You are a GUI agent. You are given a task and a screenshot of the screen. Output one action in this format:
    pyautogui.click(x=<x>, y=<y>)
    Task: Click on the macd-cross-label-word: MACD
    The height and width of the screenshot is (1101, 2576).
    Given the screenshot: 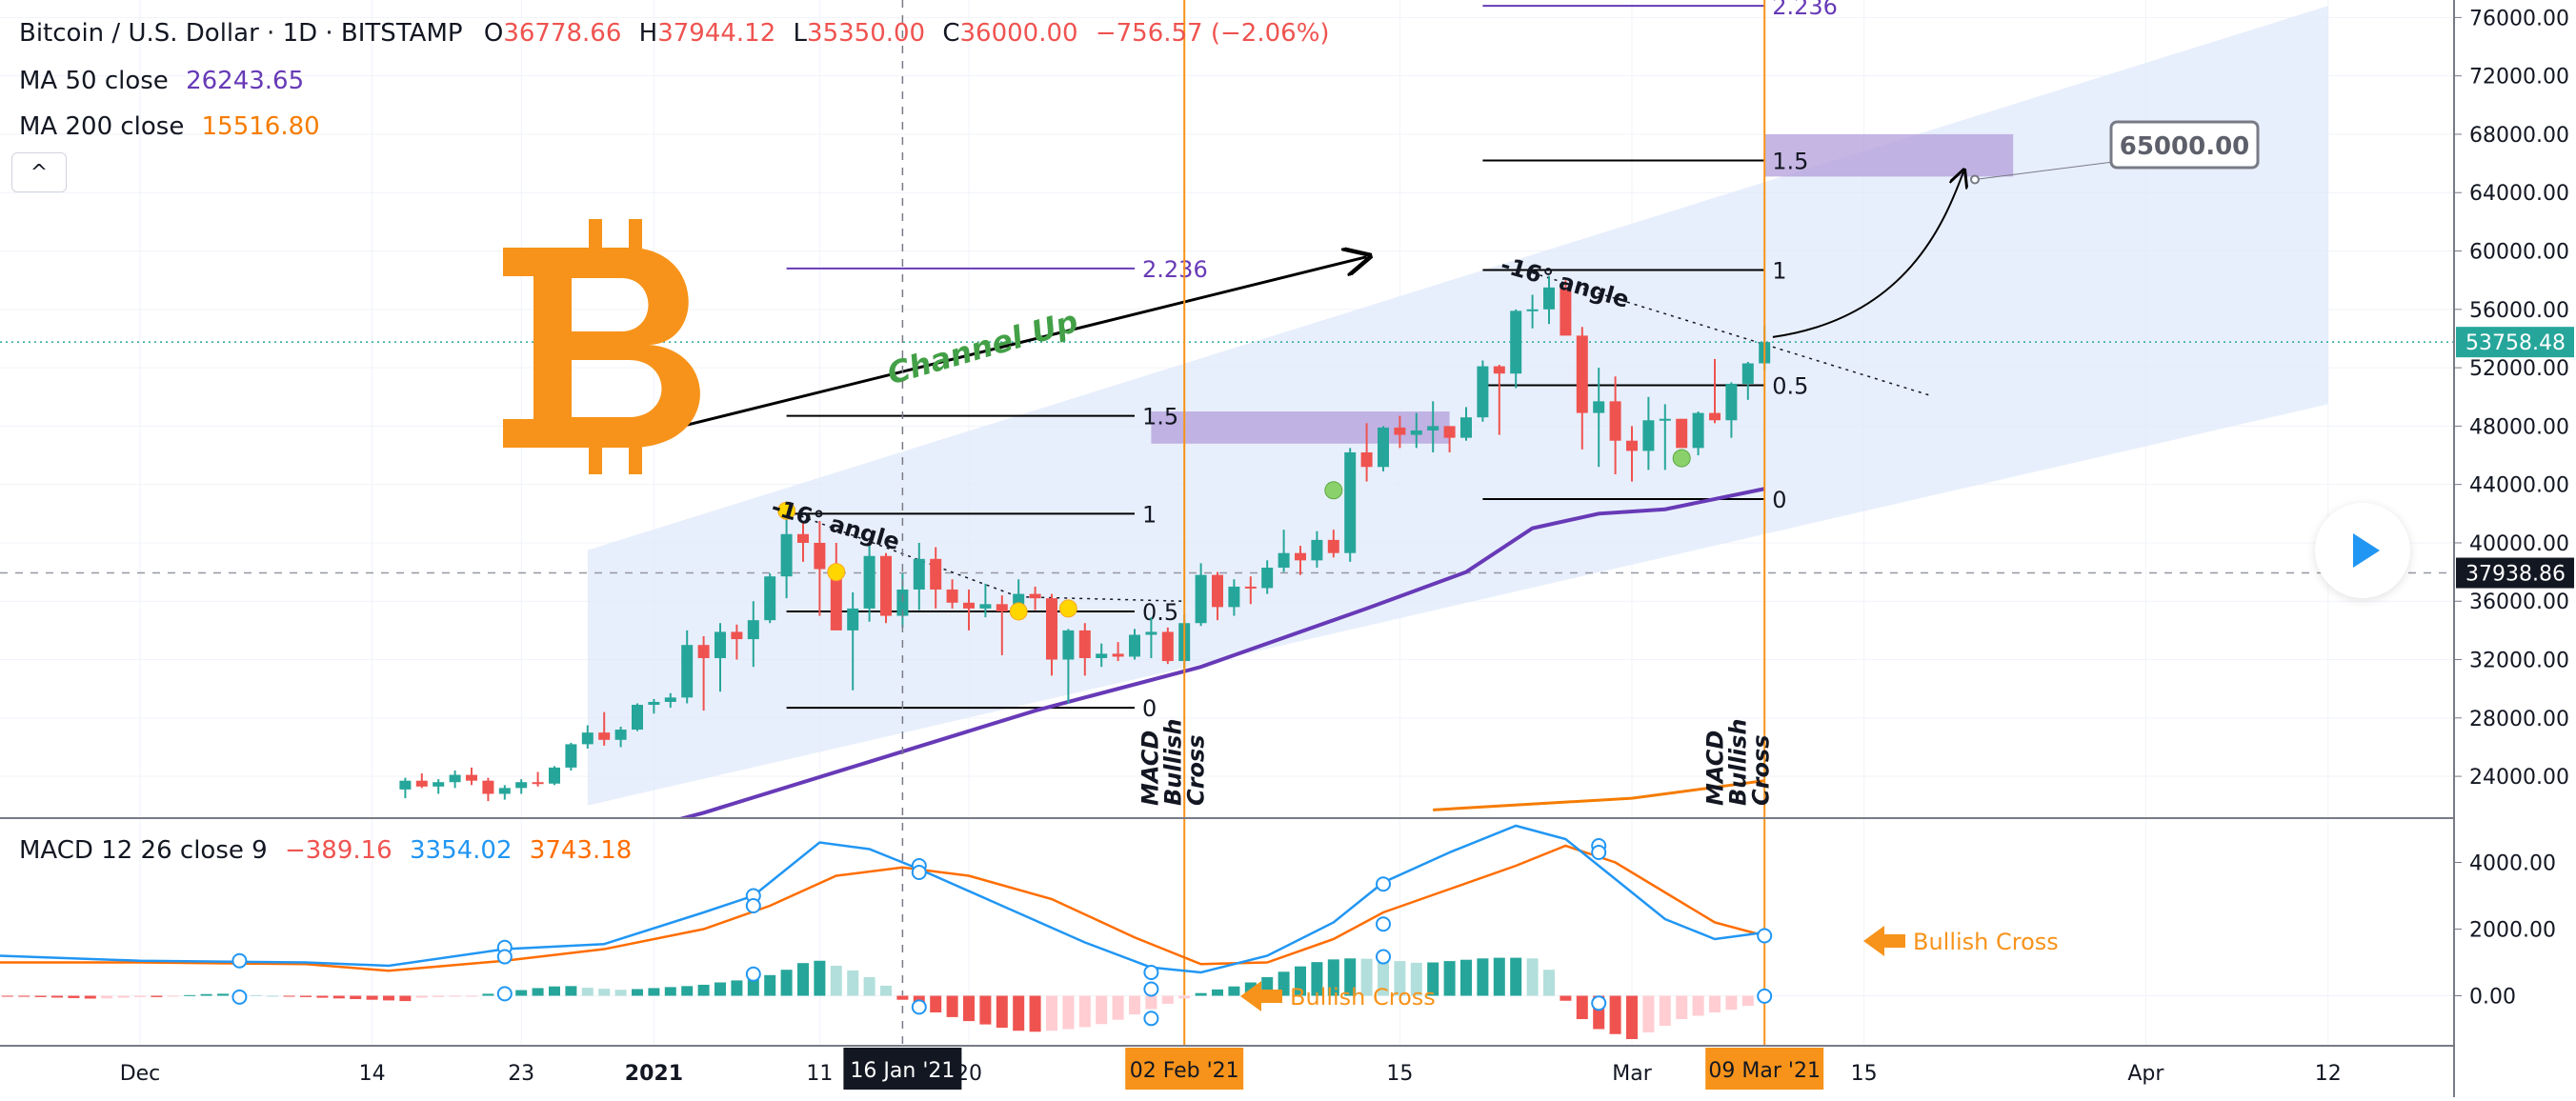 What is the action you would take?
    pyautogui.click(x=1150, y=768)
    